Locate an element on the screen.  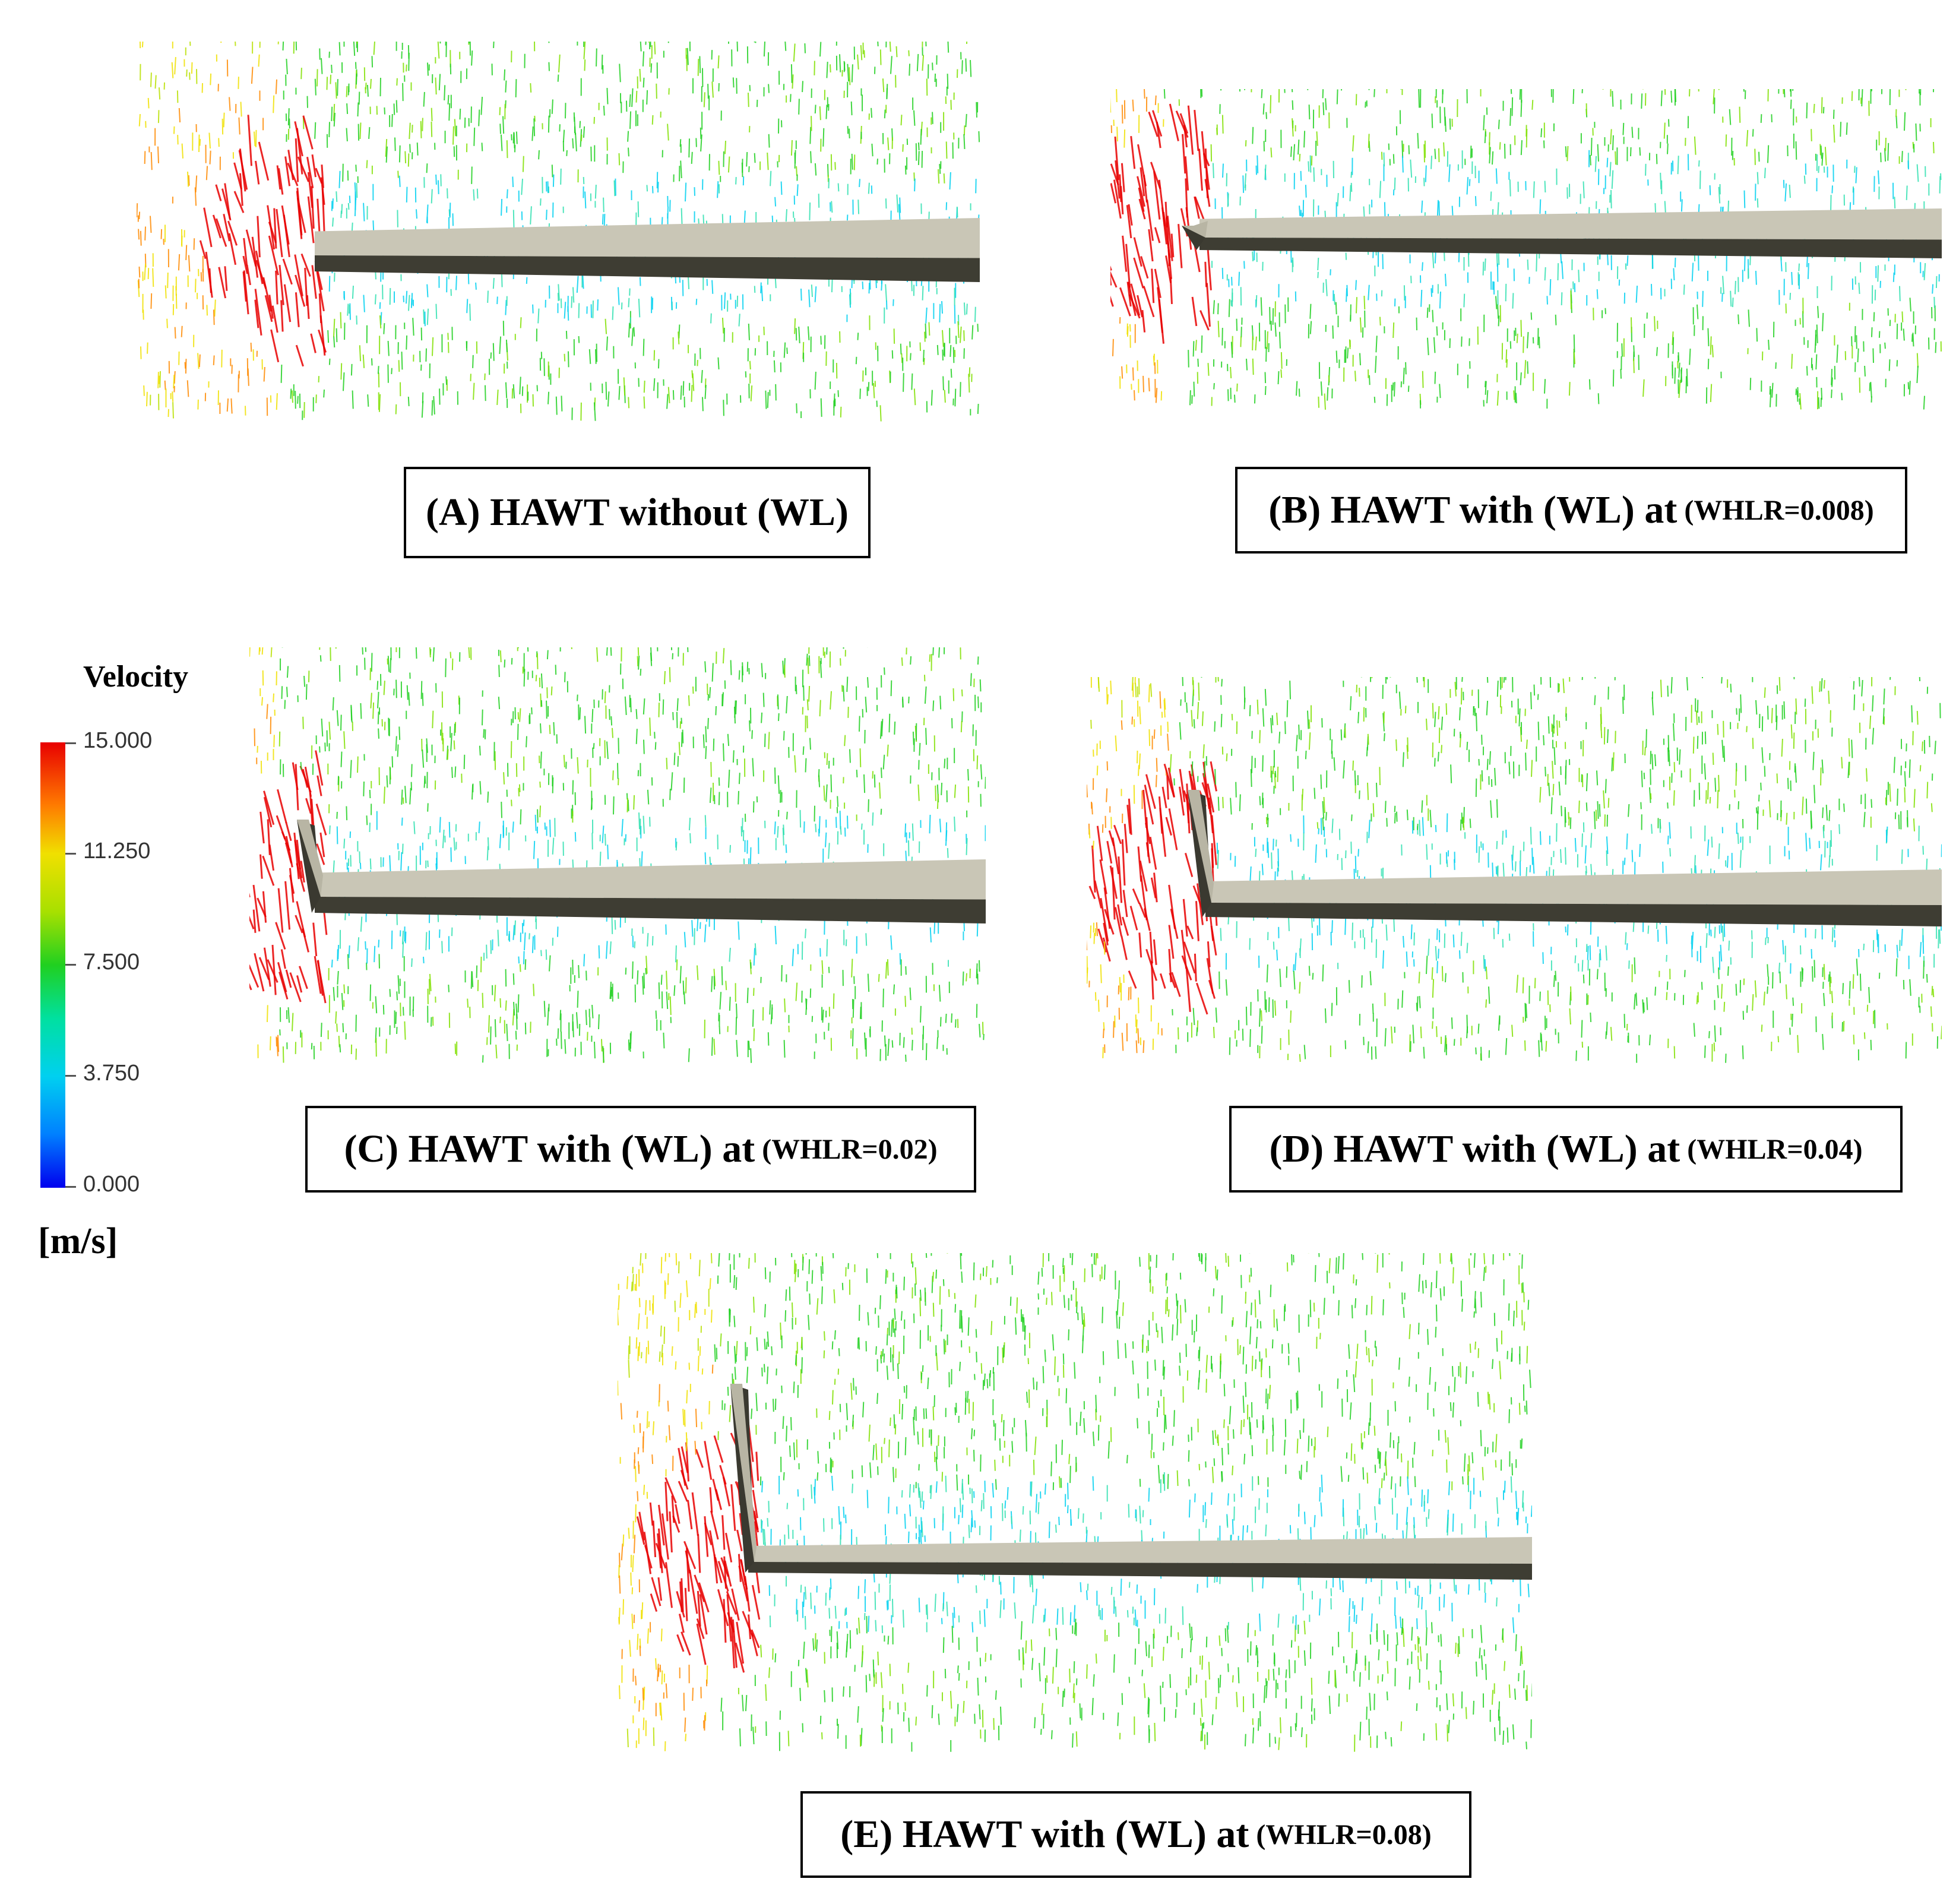
legend-unit: [m/s] is located at coordinates (78, 1241).